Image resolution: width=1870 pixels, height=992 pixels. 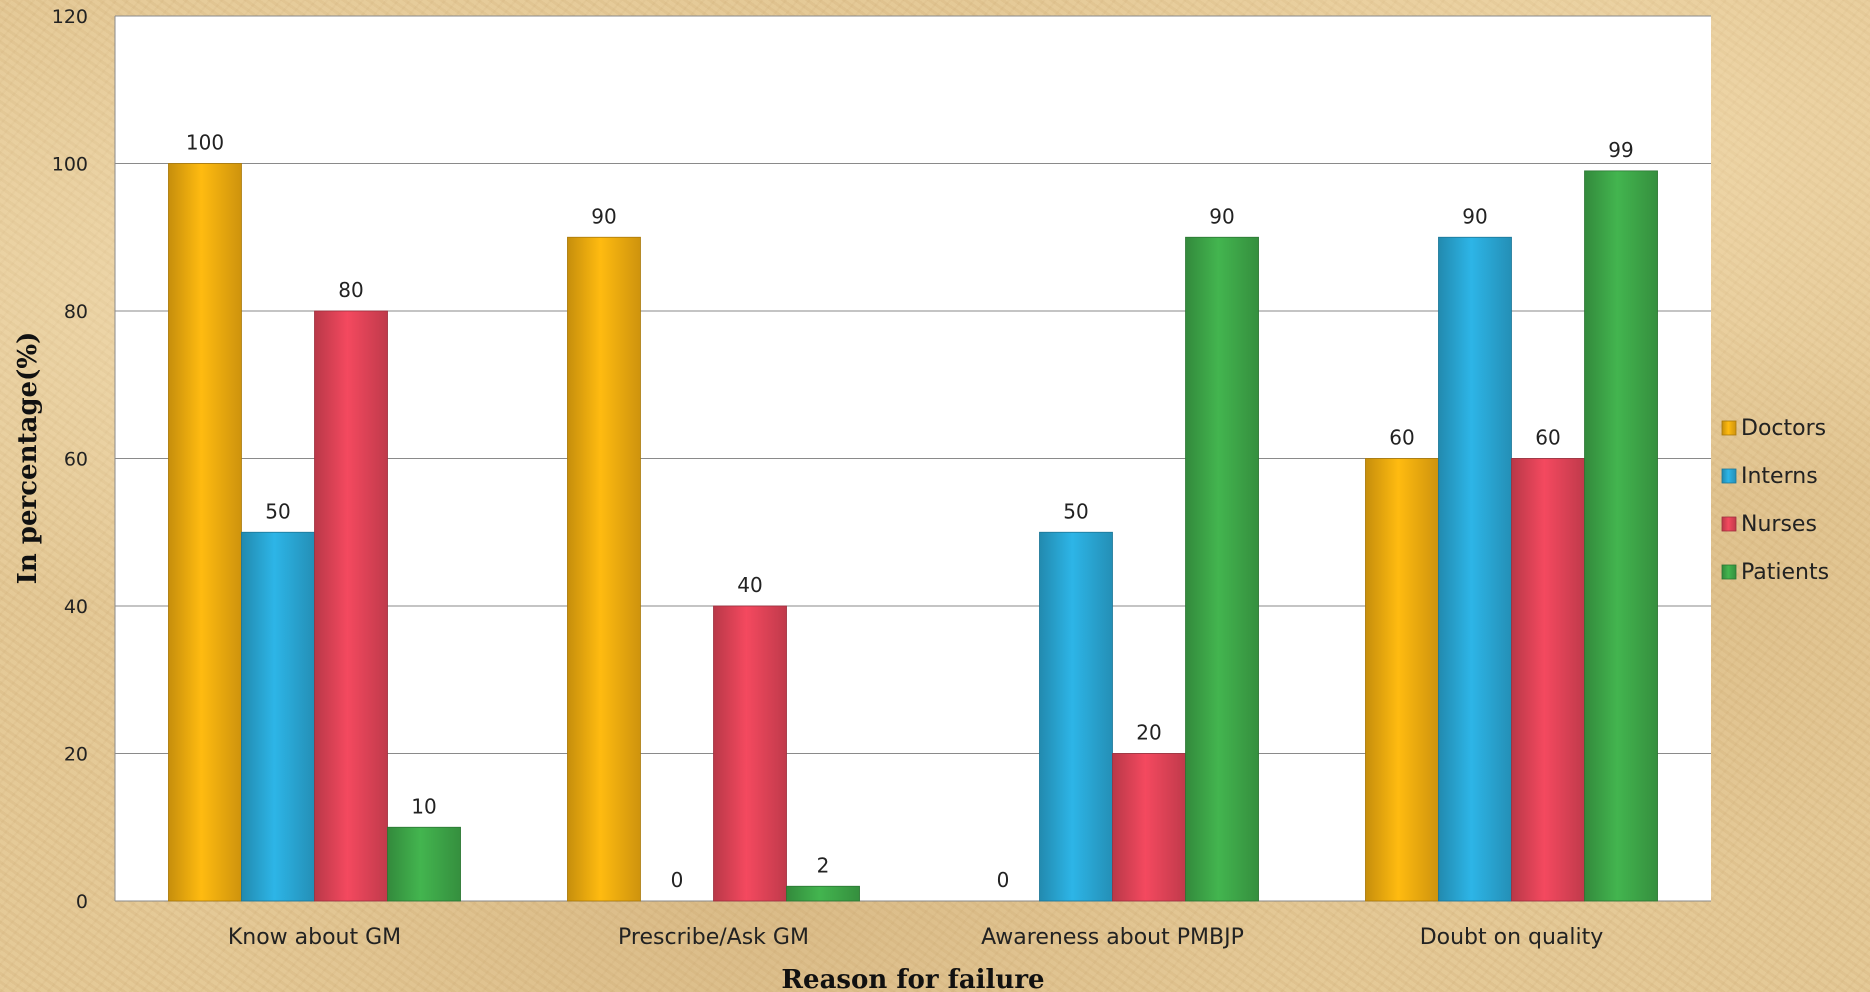 I want to click on y-tick-label: 120, so click(x=70, y=17).